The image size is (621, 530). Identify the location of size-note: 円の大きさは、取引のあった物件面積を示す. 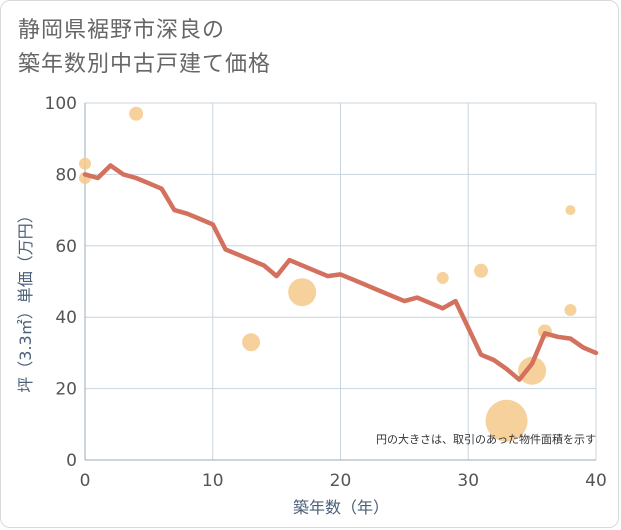
(486, 439).